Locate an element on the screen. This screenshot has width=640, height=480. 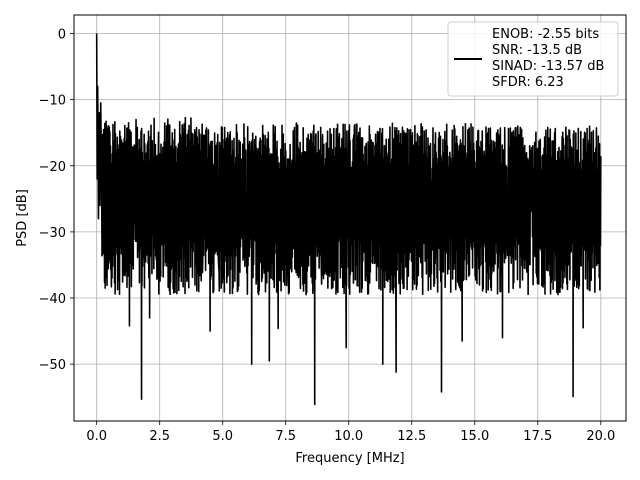
x-tick-label: 2.5 is located at coordinates (159, 436).